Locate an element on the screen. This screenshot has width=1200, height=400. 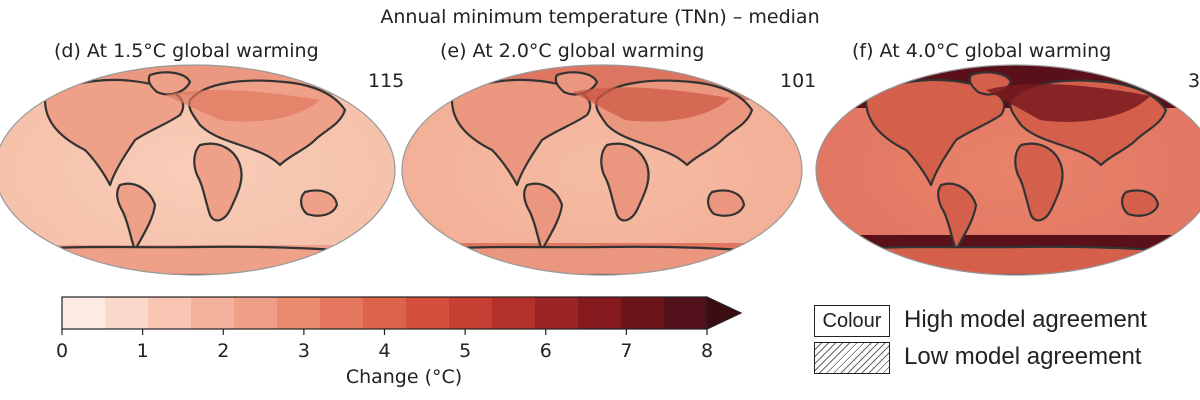
colorbar-tick-label: 3 is located at coordinates (303, 351).